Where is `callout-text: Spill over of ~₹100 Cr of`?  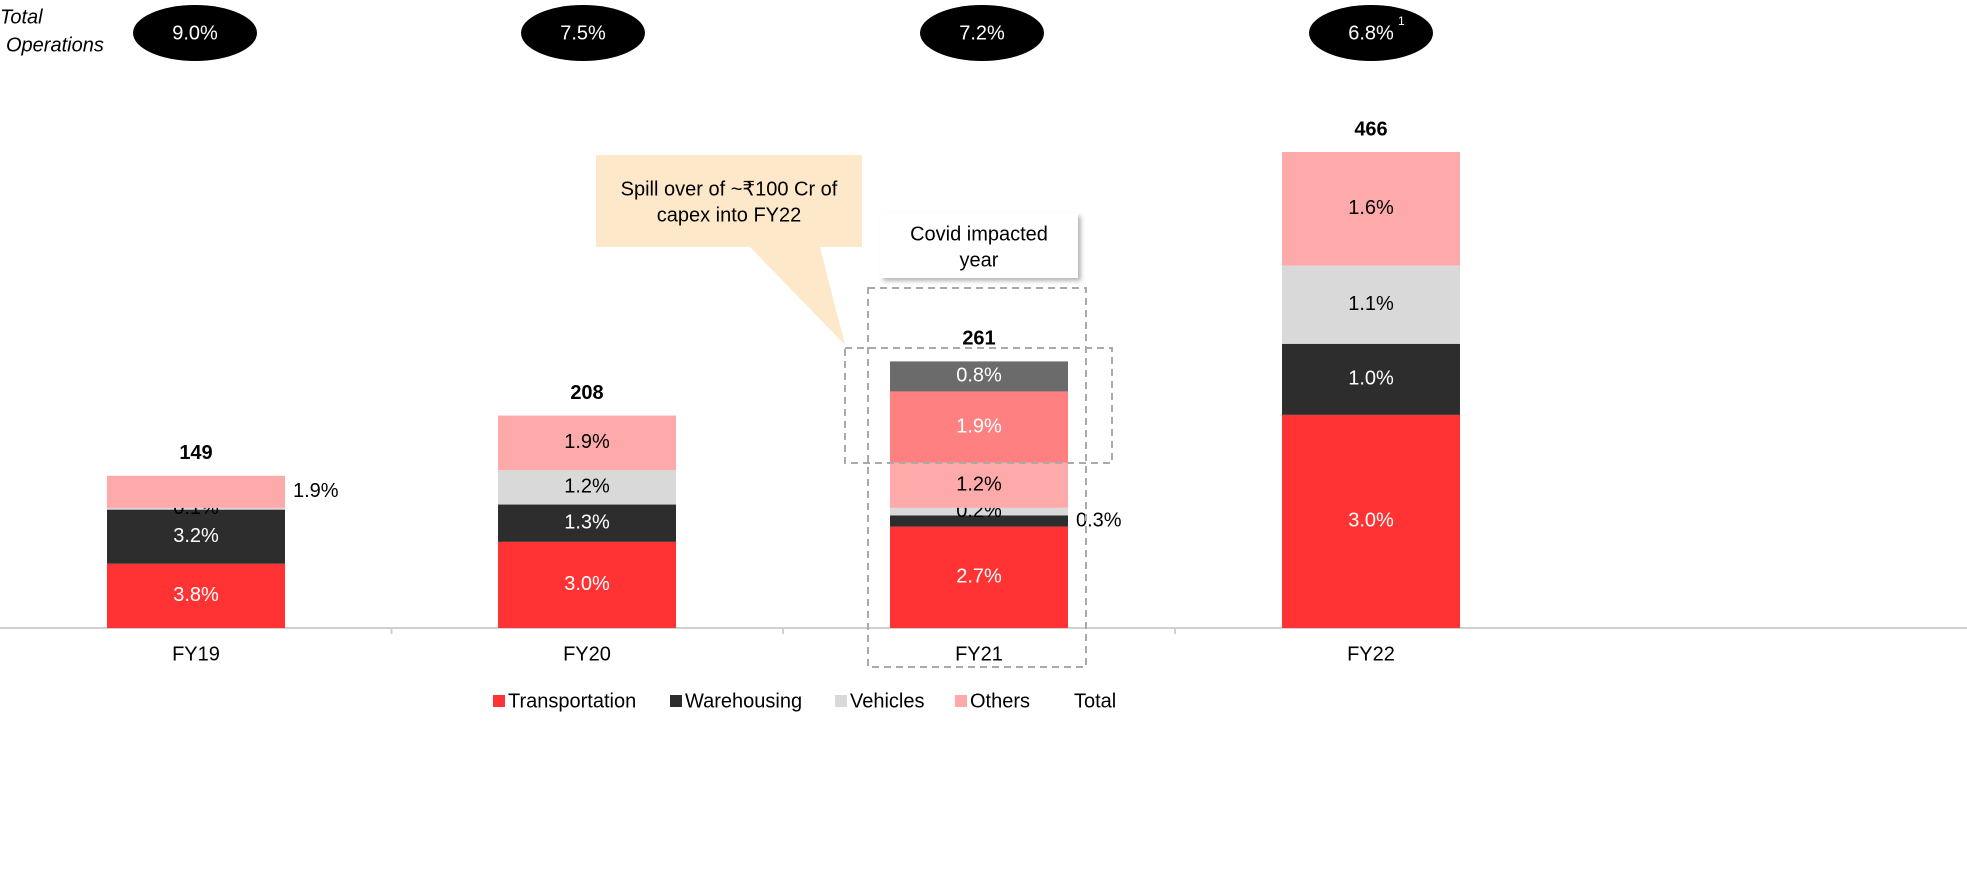
callout-text: Spill over of ~₹100 Cr of is located at coordinates (729, 189).